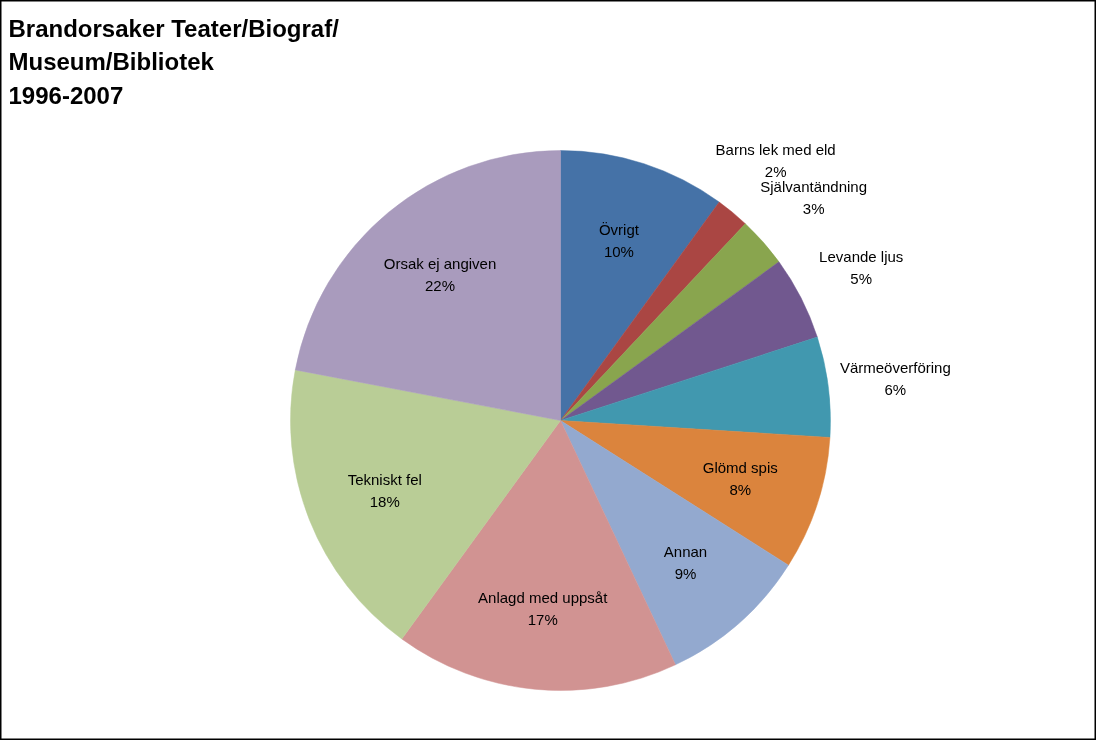 The height and width of the screenshot is (744, 1100). I want to click on data-label: 18%, so click(384, 501).